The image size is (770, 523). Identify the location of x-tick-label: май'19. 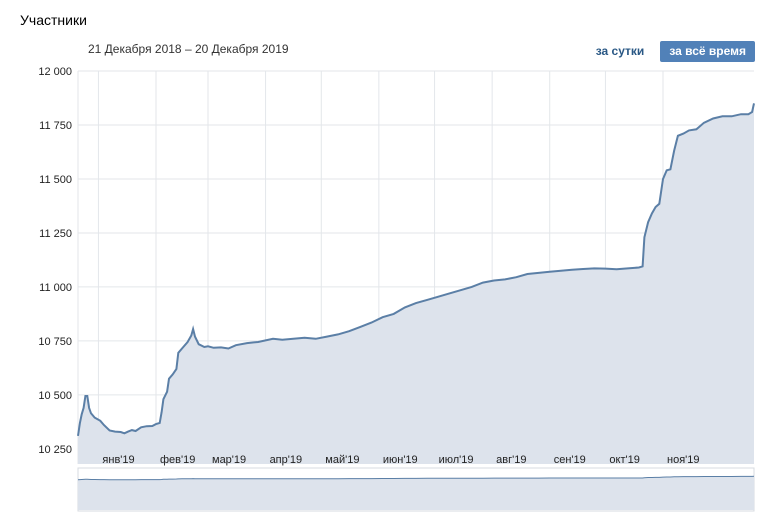
(342, 460).